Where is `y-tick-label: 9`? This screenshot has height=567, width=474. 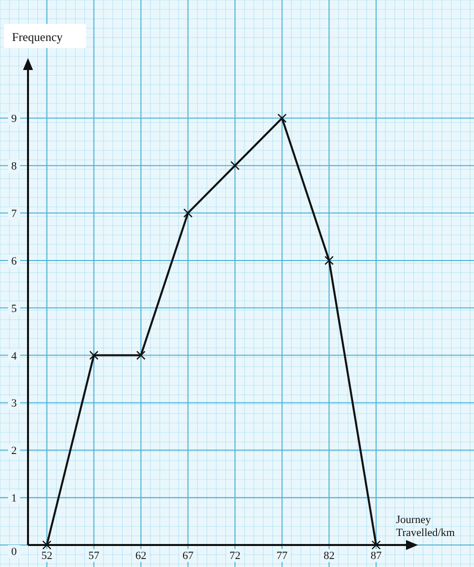 y-tick-label: 9 is located at coordinates (14, 119).